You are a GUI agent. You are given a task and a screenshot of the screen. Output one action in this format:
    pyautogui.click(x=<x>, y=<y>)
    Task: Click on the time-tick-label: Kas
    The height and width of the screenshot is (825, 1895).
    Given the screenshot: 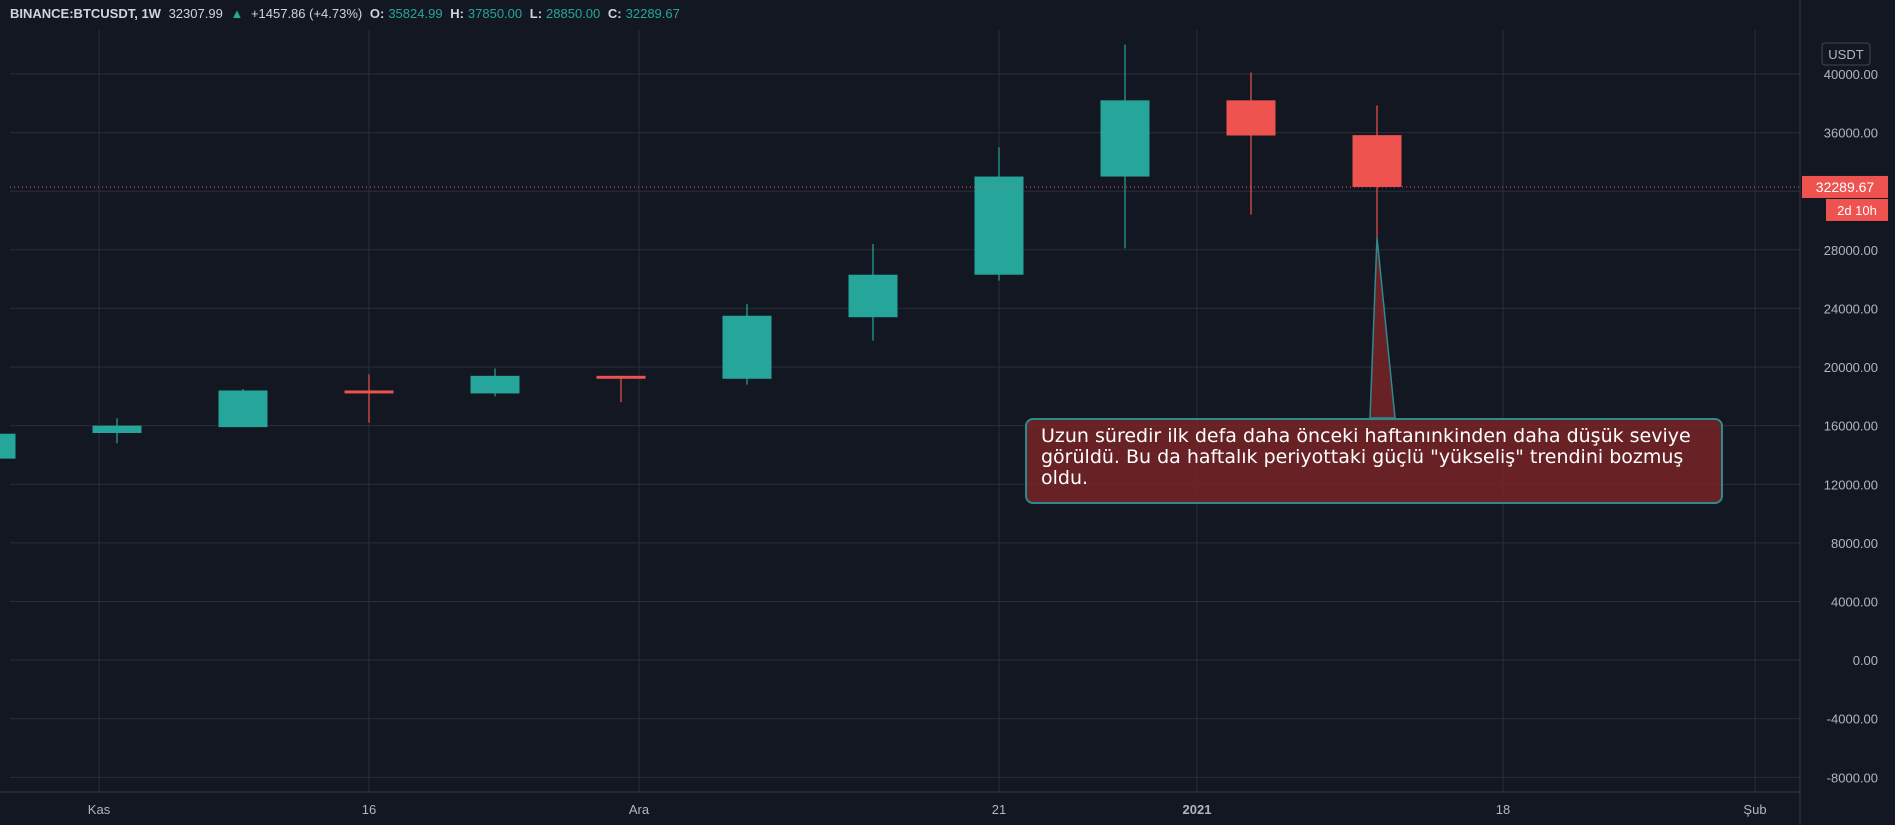 What is the action you would take?
    pyautogui.click(x=99, y=809)
    